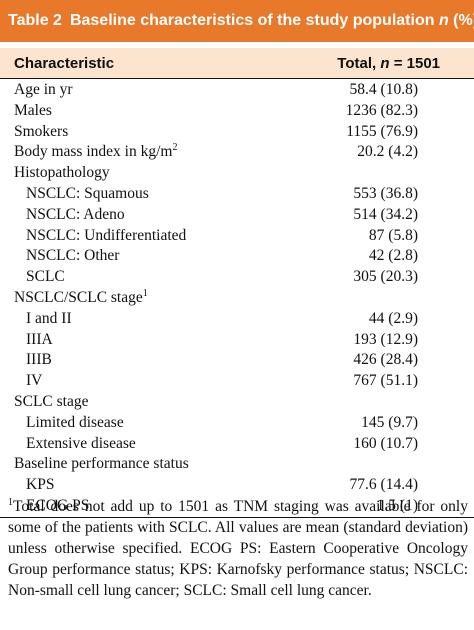 Image resolution: width=474 pixels, height=630 pixels. What do you see at coordinates (393, 256) in the screenshot?
I see `row-value: 42 (2.8)` at bounding box center [393, 256].